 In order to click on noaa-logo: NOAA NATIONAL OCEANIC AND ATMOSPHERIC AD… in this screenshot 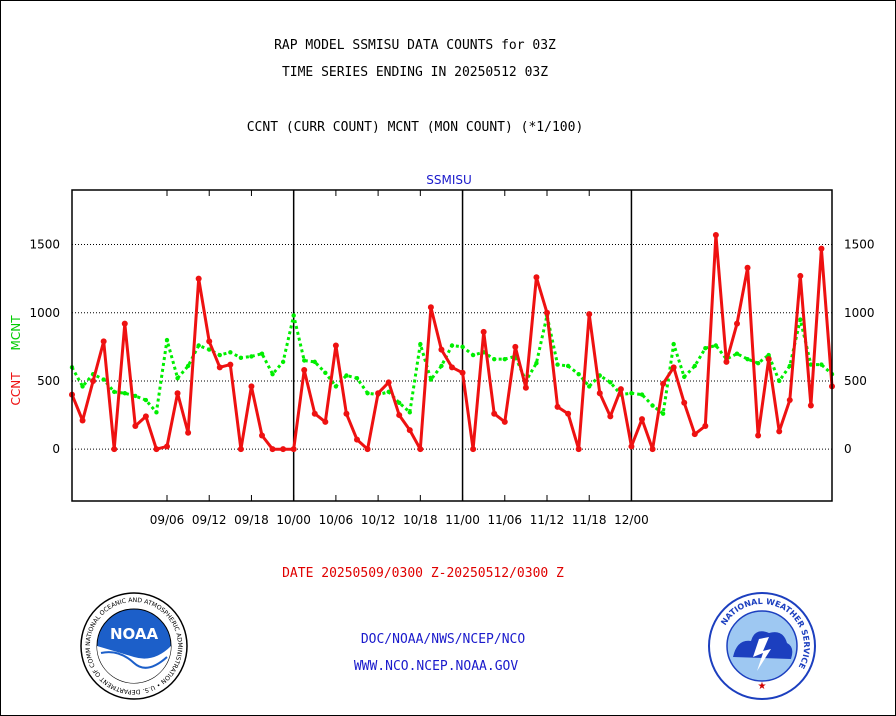, I will do `click(134, 646)`.